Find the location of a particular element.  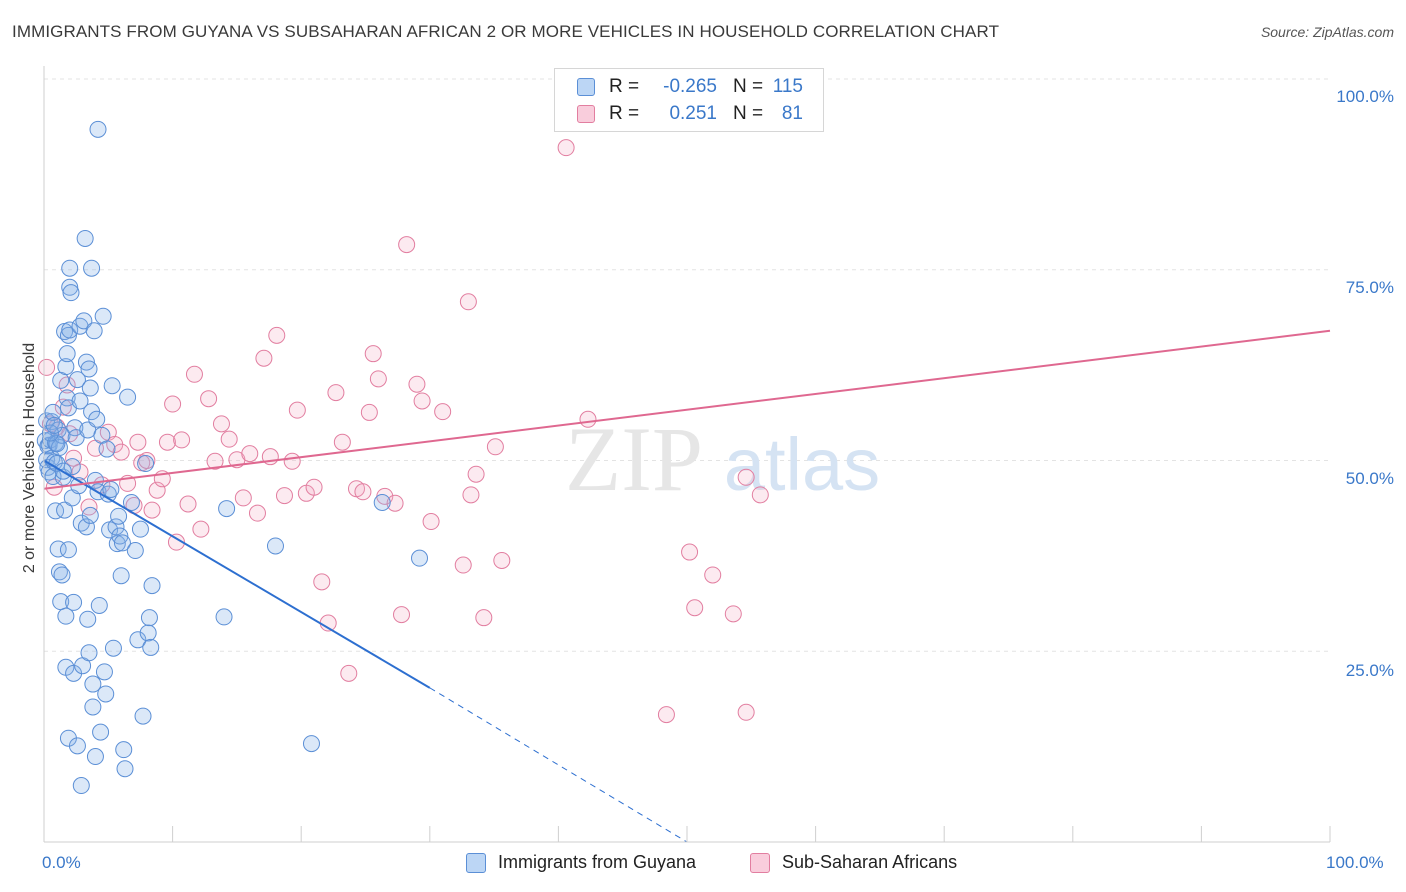

legend-item-guyana: Immigrants from Guyana is located at coordinates (581, 862).